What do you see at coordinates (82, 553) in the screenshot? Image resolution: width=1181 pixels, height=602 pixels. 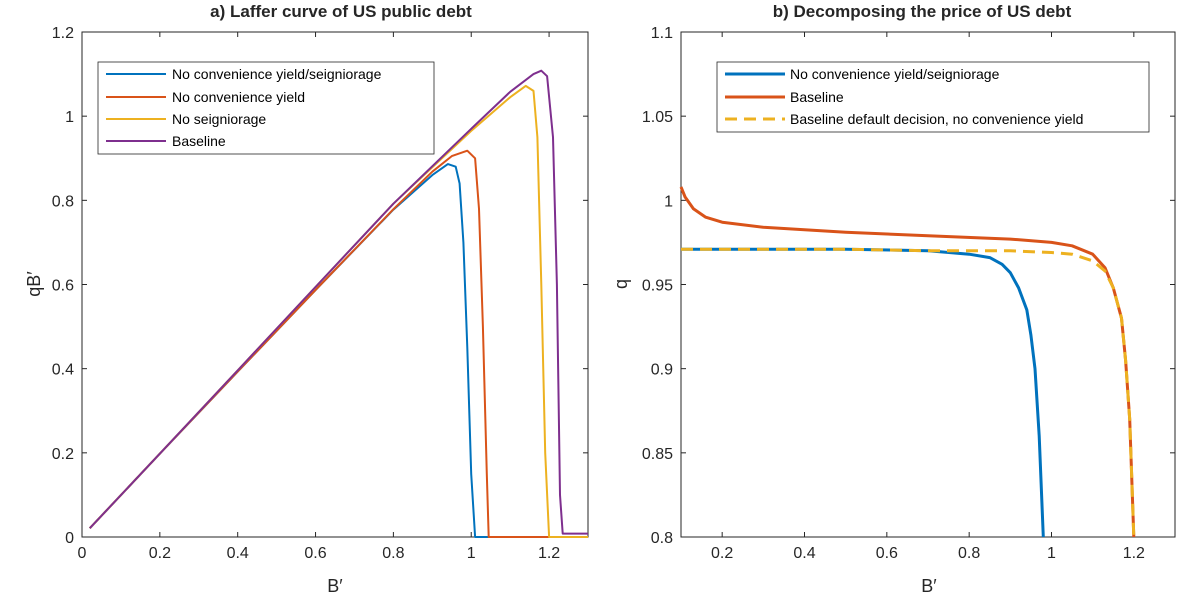 I see `panel-a-xtick-label: 0` at bounding box center [82, 553].